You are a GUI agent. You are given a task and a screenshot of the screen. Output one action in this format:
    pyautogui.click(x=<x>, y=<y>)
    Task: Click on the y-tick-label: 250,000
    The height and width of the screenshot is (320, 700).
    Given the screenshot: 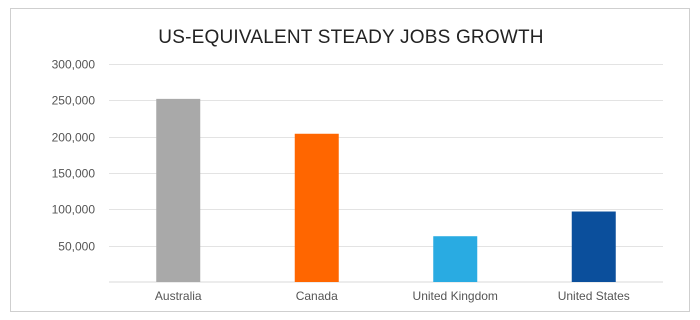 What is the action you would take?
    pyautogui.click(x=74, y=101)
    